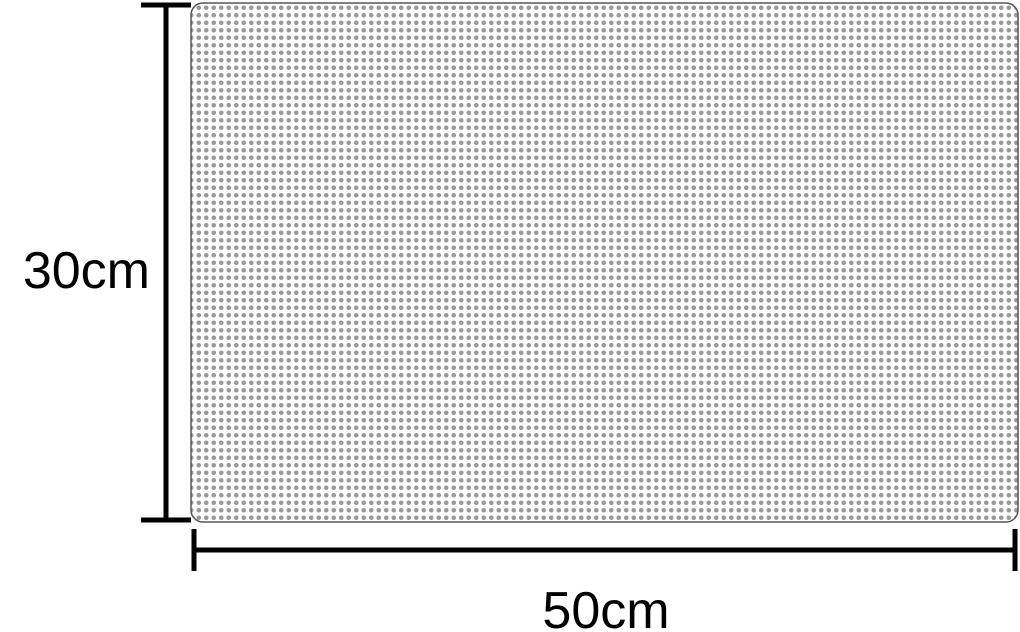 This screenshot has height=632, width=1020. What do you see at coordinates (605, 607) in the screenshot?
I see `width-label: 50cm` at bounding box center [605, 607].